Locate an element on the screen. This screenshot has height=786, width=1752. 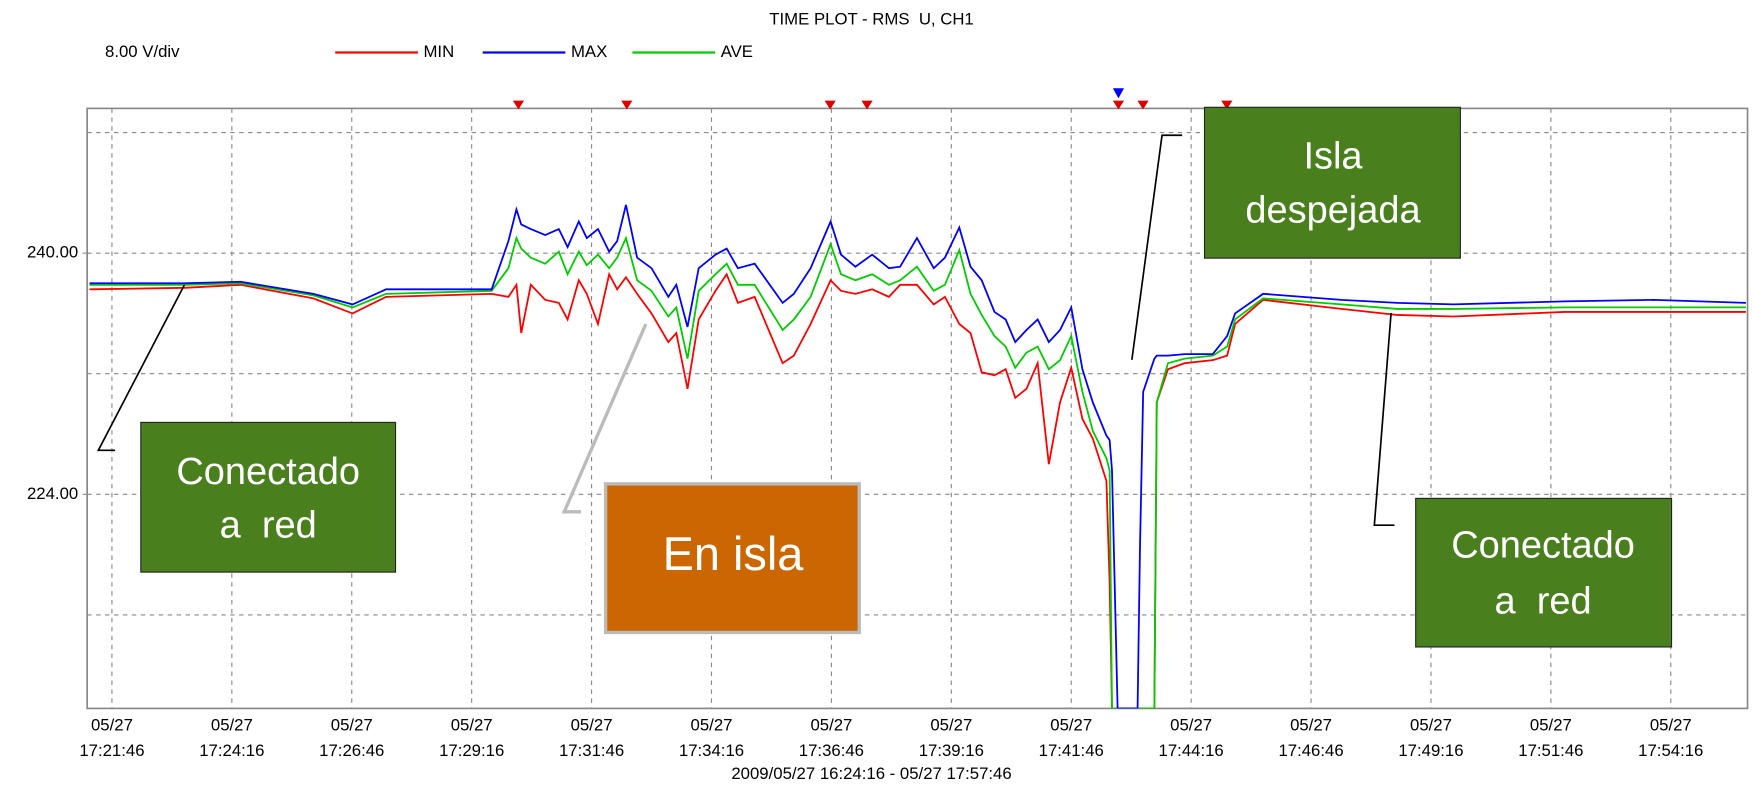
x-tick-label: 05/27 17:21:46 is located at coordinates (111, 738).